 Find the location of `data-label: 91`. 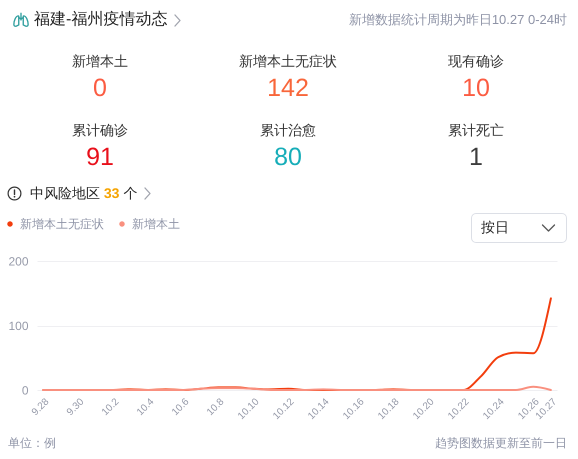

data-label: 91 is located at coordinates (100, 157).